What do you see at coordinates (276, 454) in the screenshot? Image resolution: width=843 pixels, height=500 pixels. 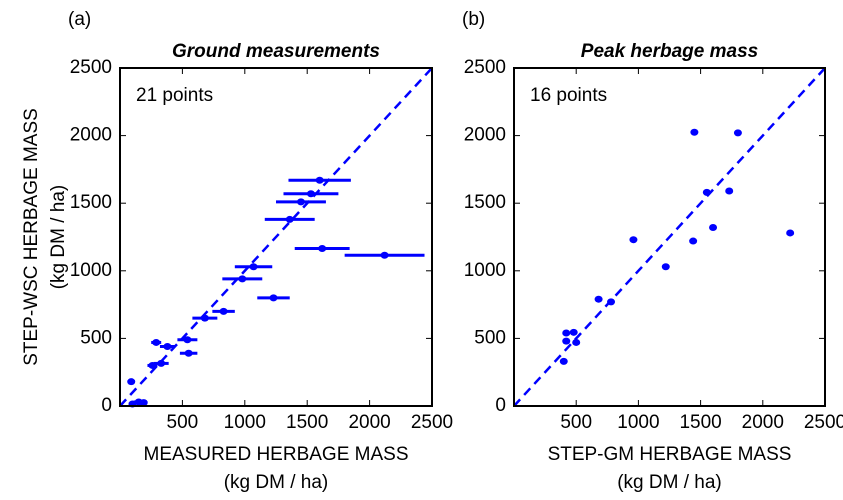 I see `x-axis-label: MEASURED HERBAGE MASS` at bounding box center [276, 454].